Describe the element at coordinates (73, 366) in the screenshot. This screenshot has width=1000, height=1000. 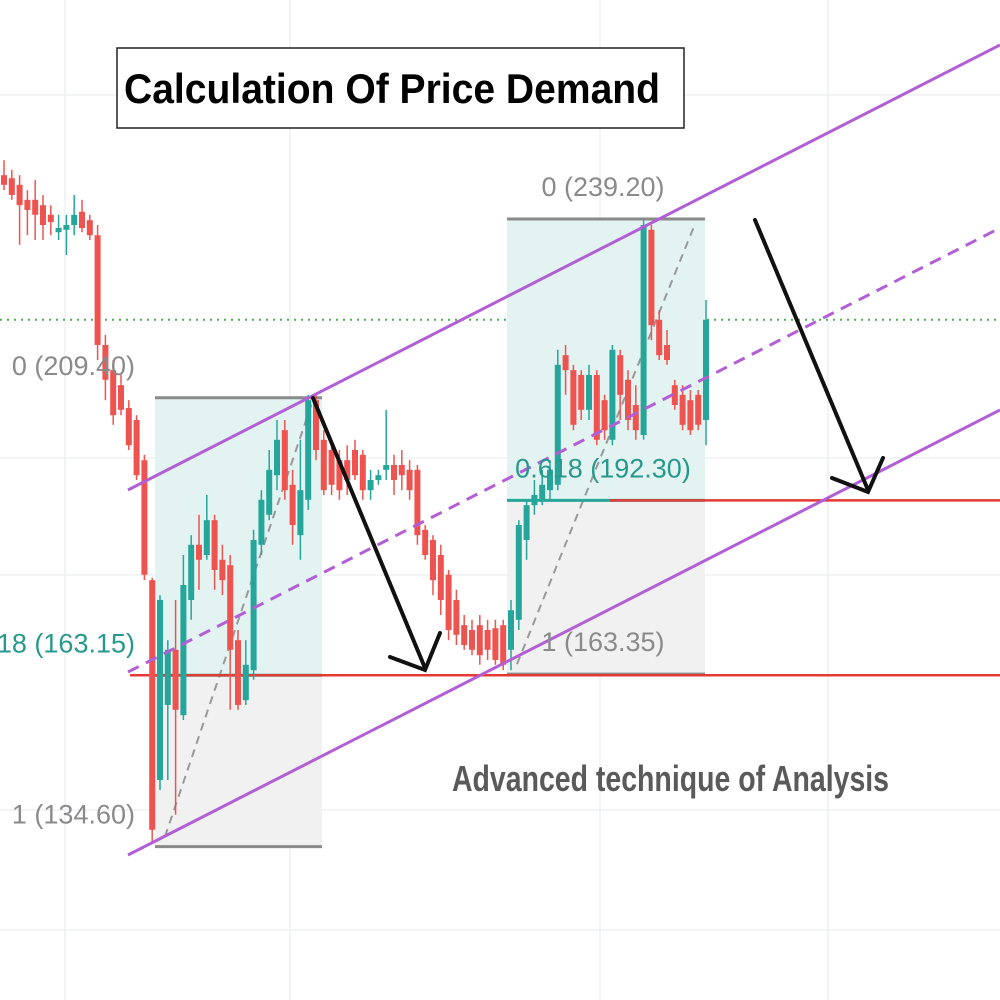
I see `fib-level-label: 0 (209.40)` at that location.